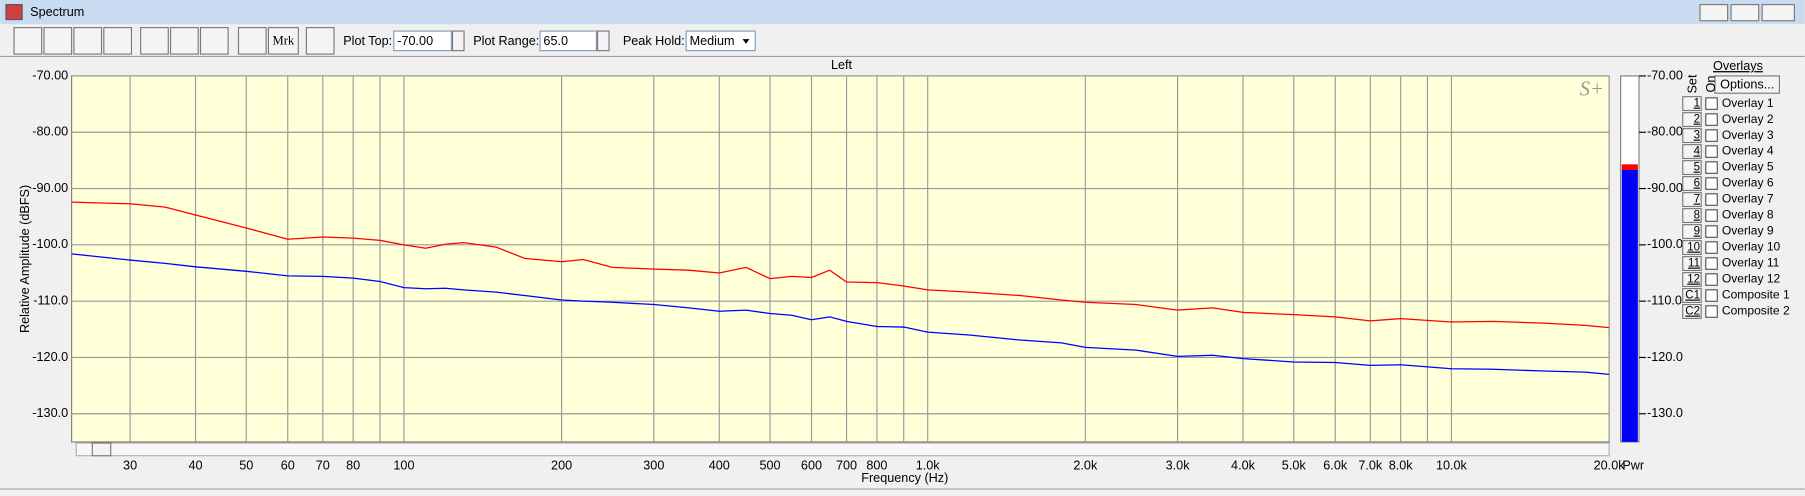 The height and width of the screenshot is (496, 1805). I want to click on marker-button, so click(283, 41).